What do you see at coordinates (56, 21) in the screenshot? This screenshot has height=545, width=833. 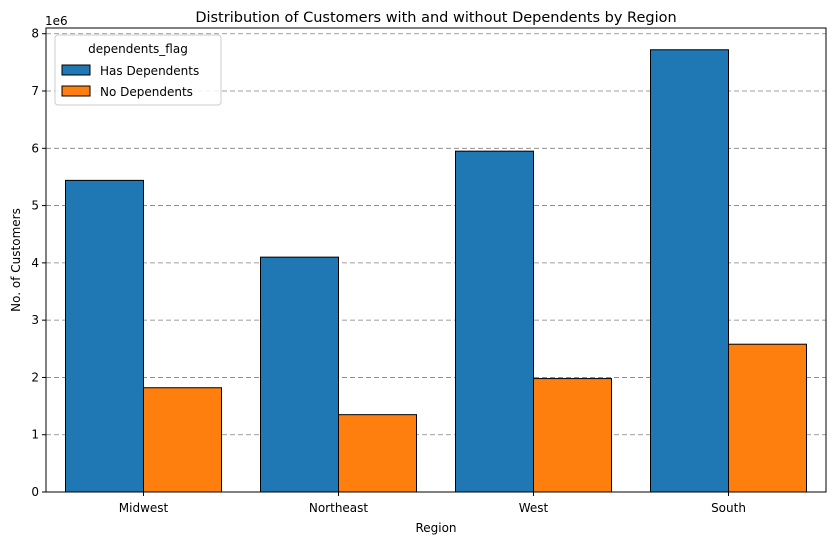 I see `y-axis-offset-label: 1e6` at bounding box center [56, 21].